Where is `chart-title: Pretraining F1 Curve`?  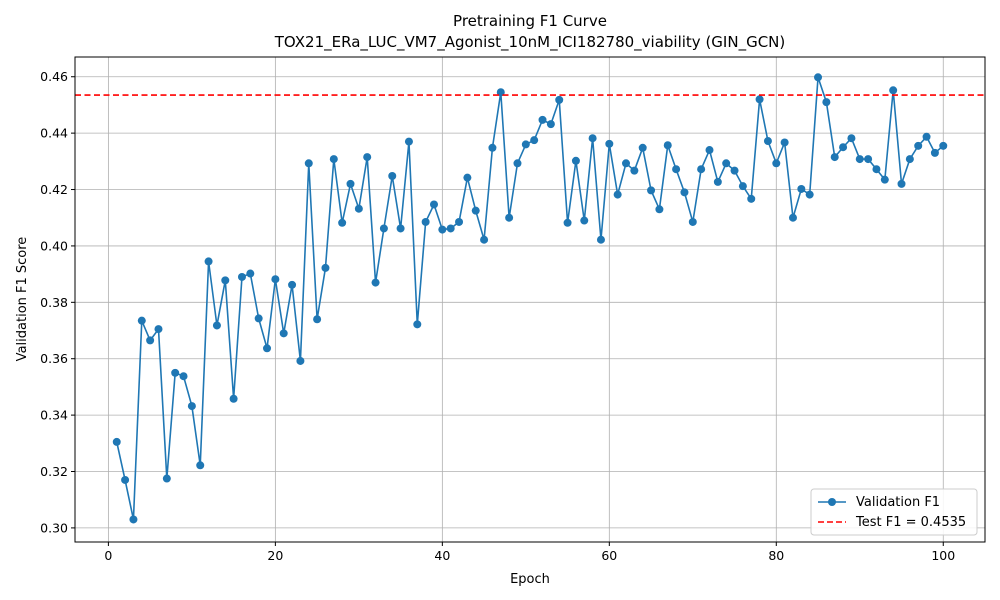 chart-title: Pretraining F1 Curve is located at coordinates (530, 21).